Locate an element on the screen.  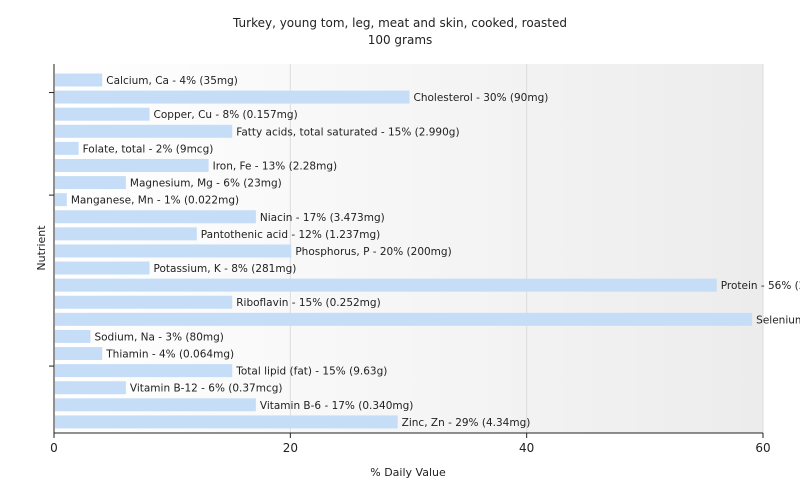
bar-label: Thiamin - 4% (0.064mg) is located at coordinates (169, 355).